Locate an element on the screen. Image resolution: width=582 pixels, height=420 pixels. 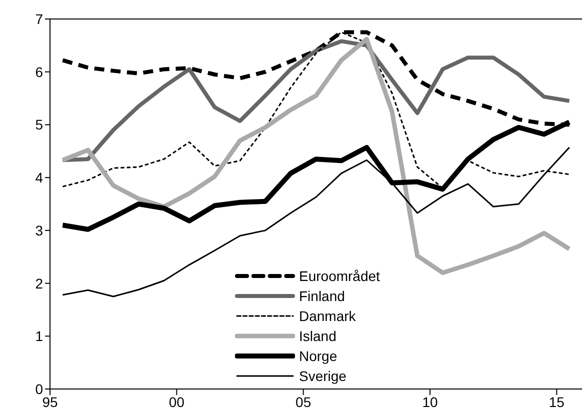
y-tick-label: 2 is located at coordinates (39, 283).